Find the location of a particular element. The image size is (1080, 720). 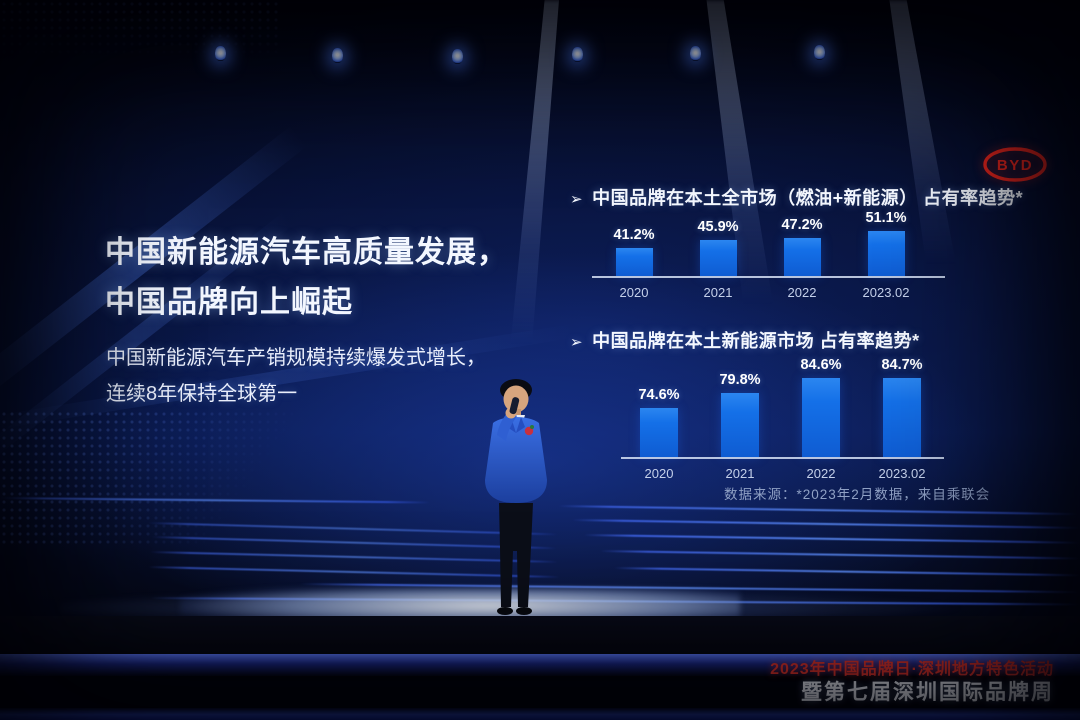

speaker is located at coordinates (516, 497).